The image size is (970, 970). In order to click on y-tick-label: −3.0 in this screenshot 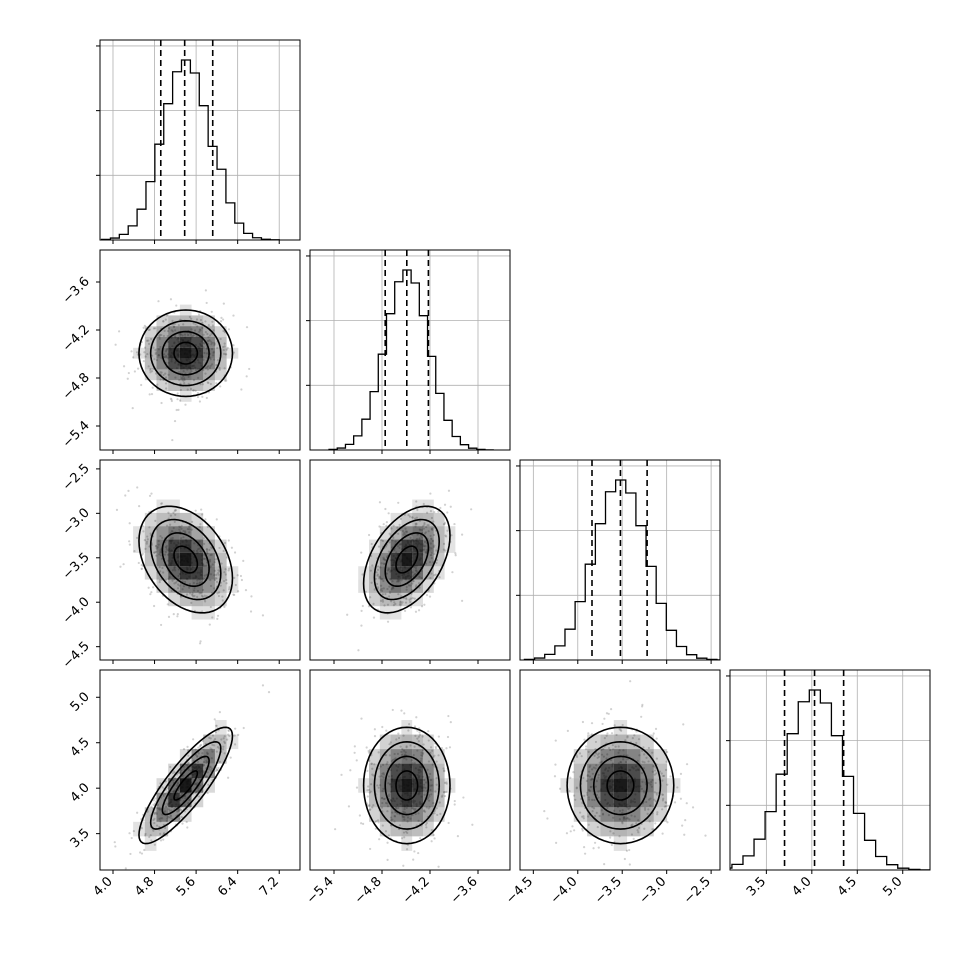, I will do `click(76, 522)`.